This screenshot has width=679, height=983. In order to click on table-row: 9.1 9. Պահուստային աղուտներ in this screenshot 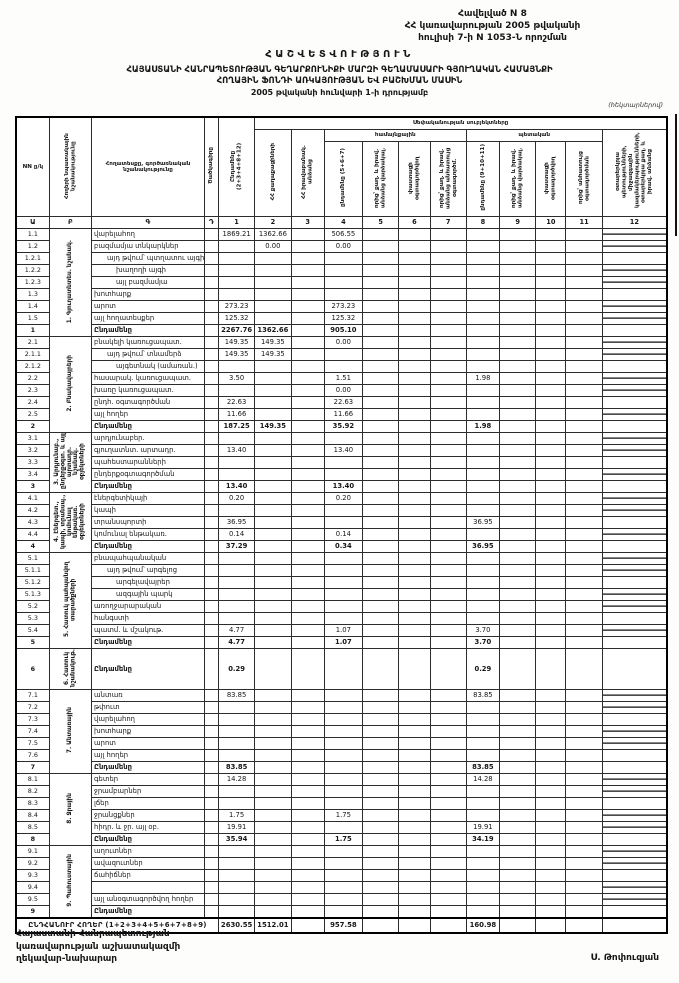, I will do `click(341, 881)`.